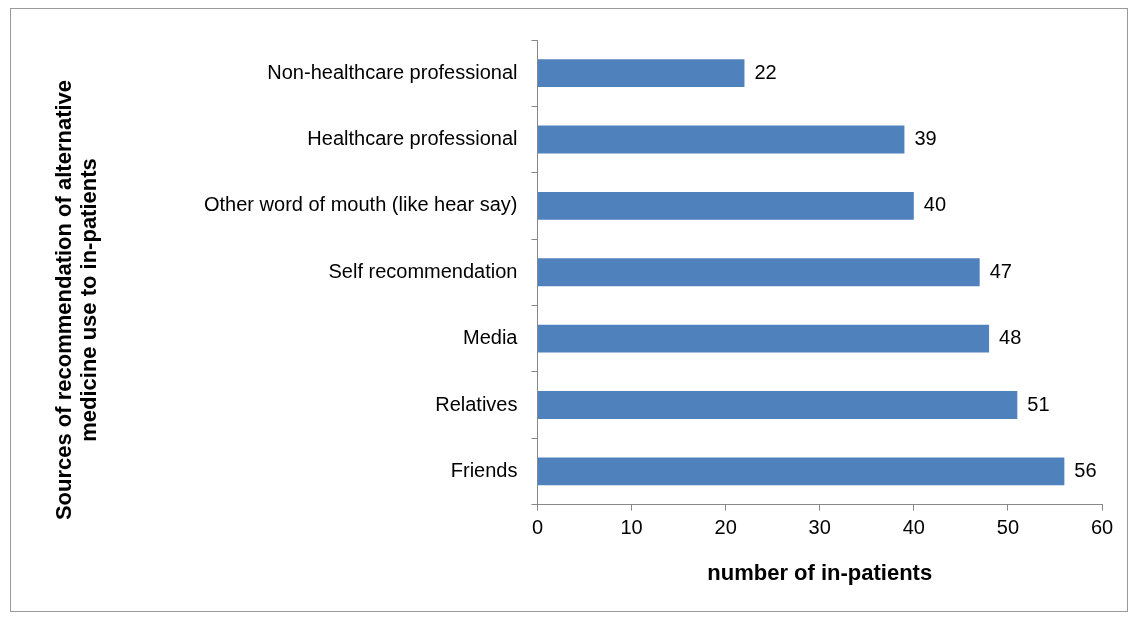  Describe the element at coordinates (423, 270) in the screenshot. I see `y-tick-label: Self recommendation` at that location.